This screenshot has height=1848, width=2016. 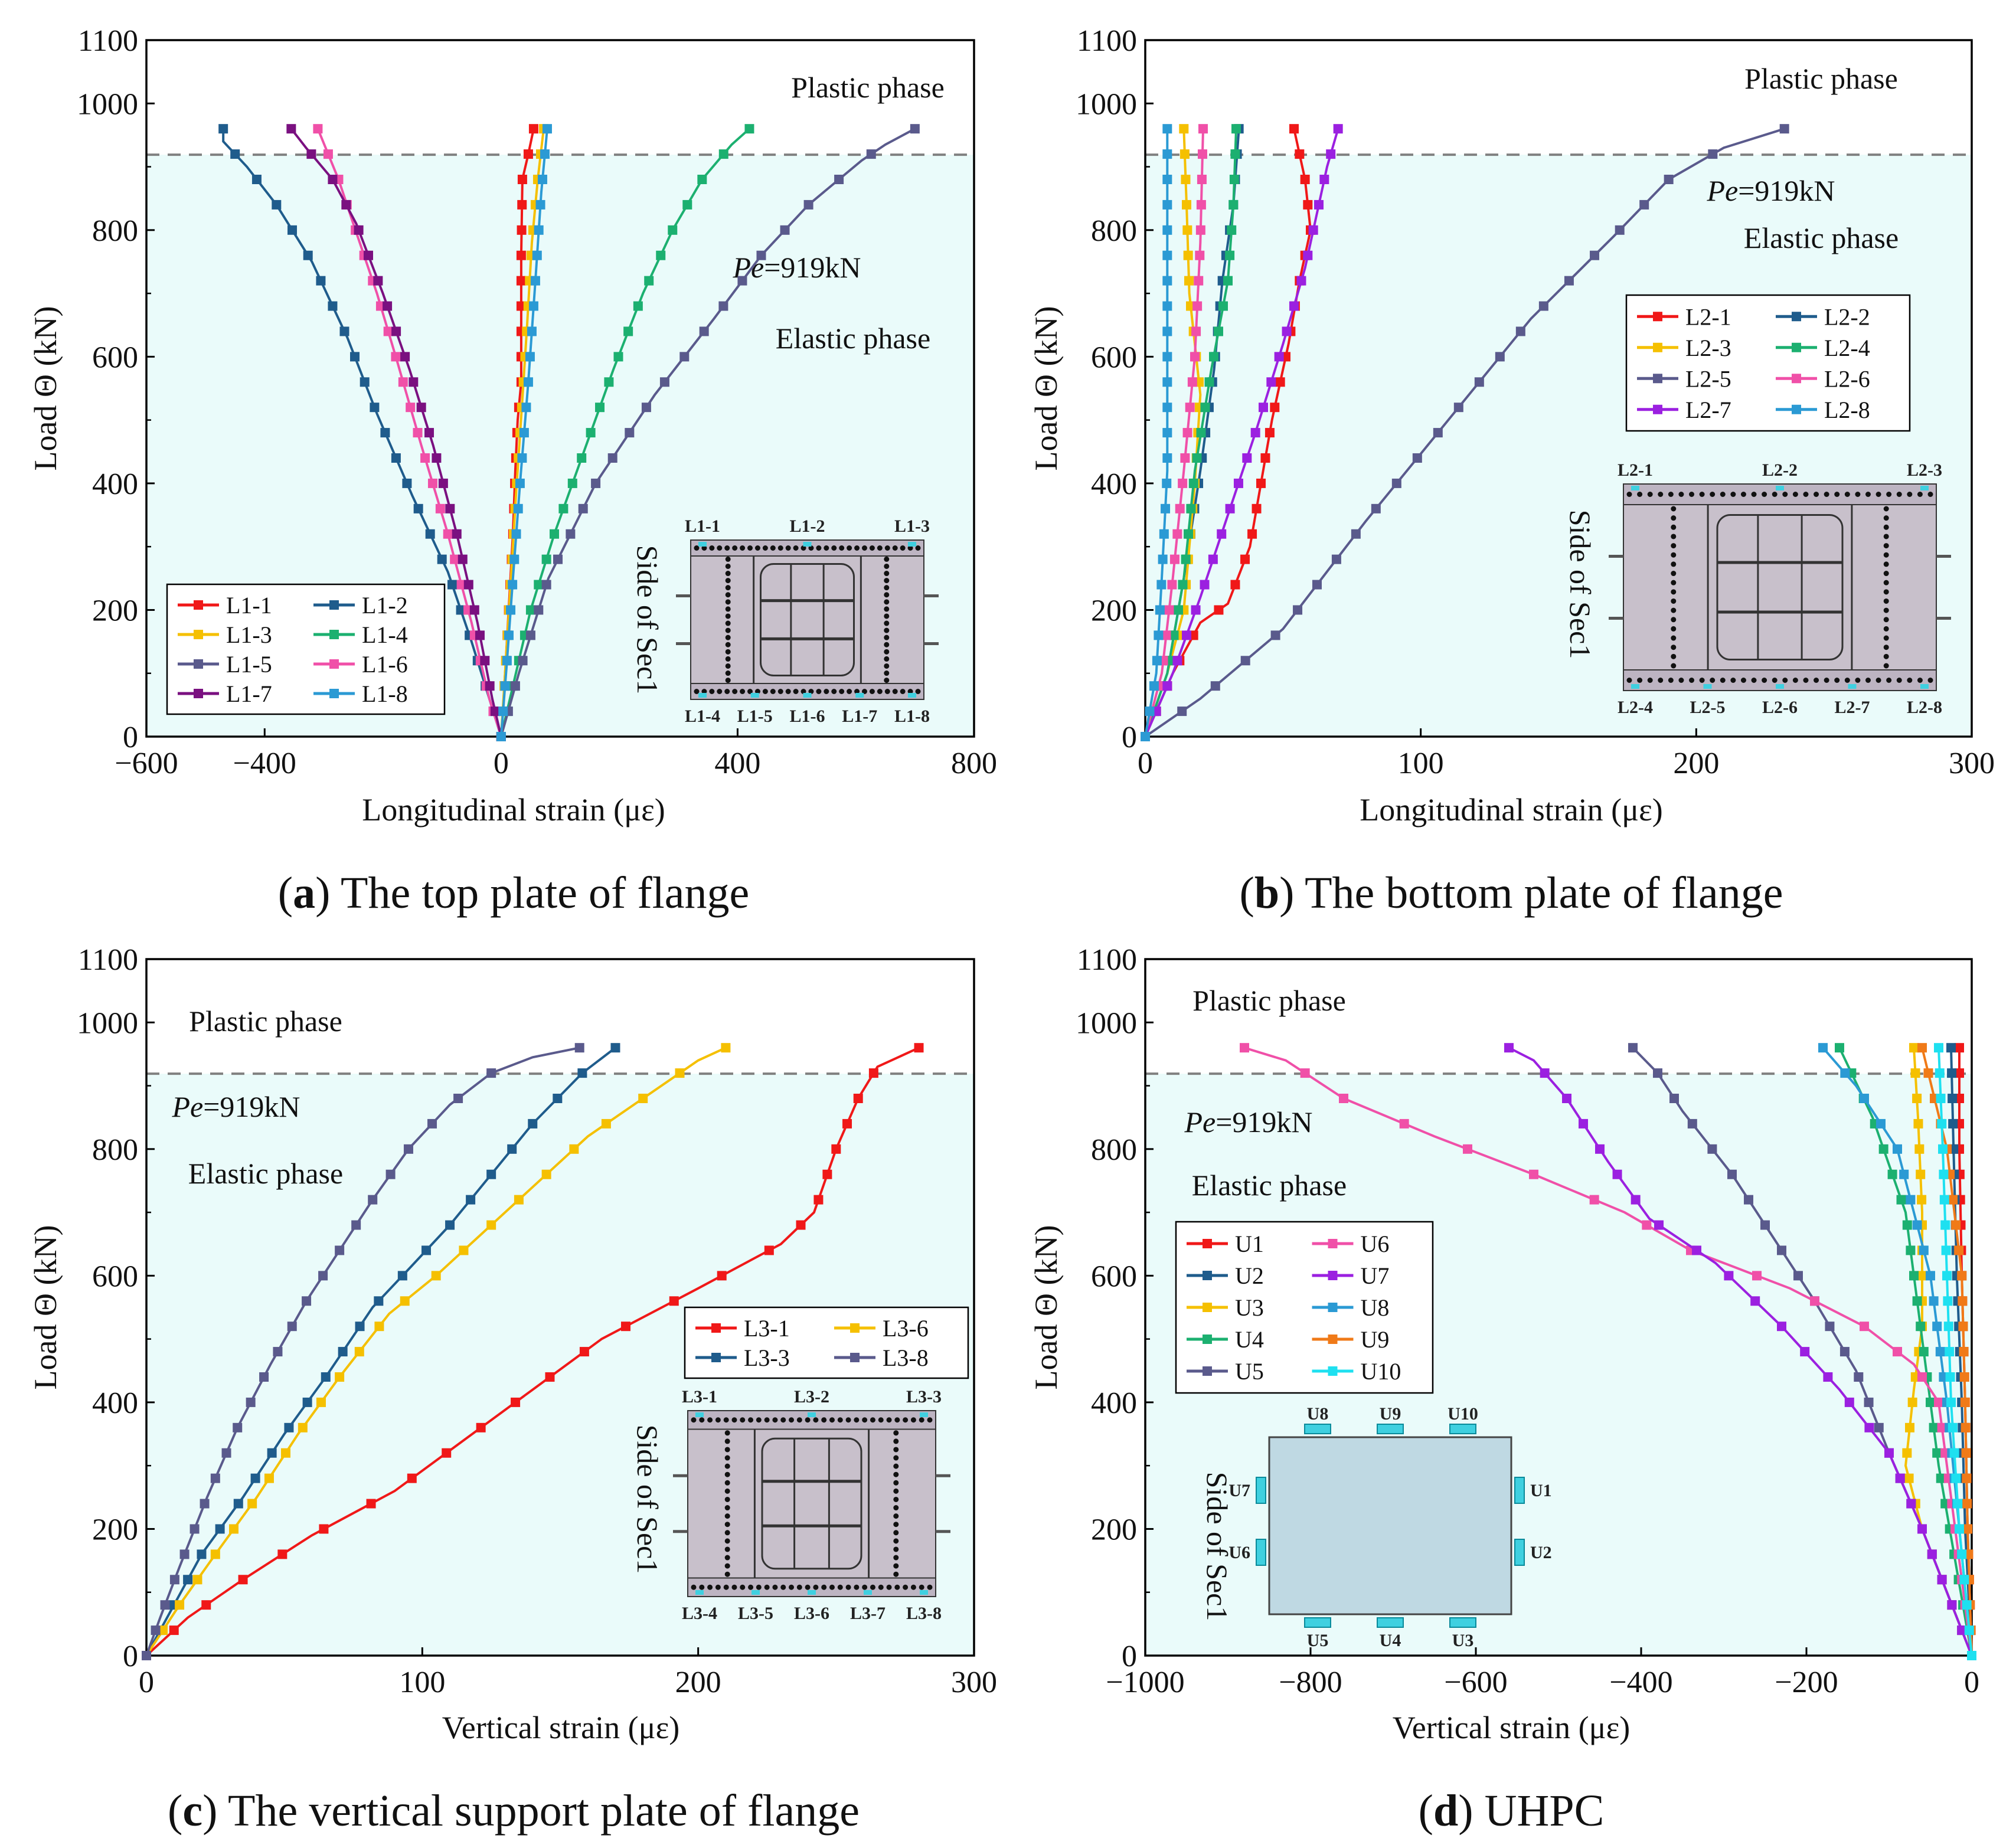 What do you see at coordinates (1106, 1023) in the screenshot?
I see `y-tick-label: 1000` at bounding box center [1106, 1023].